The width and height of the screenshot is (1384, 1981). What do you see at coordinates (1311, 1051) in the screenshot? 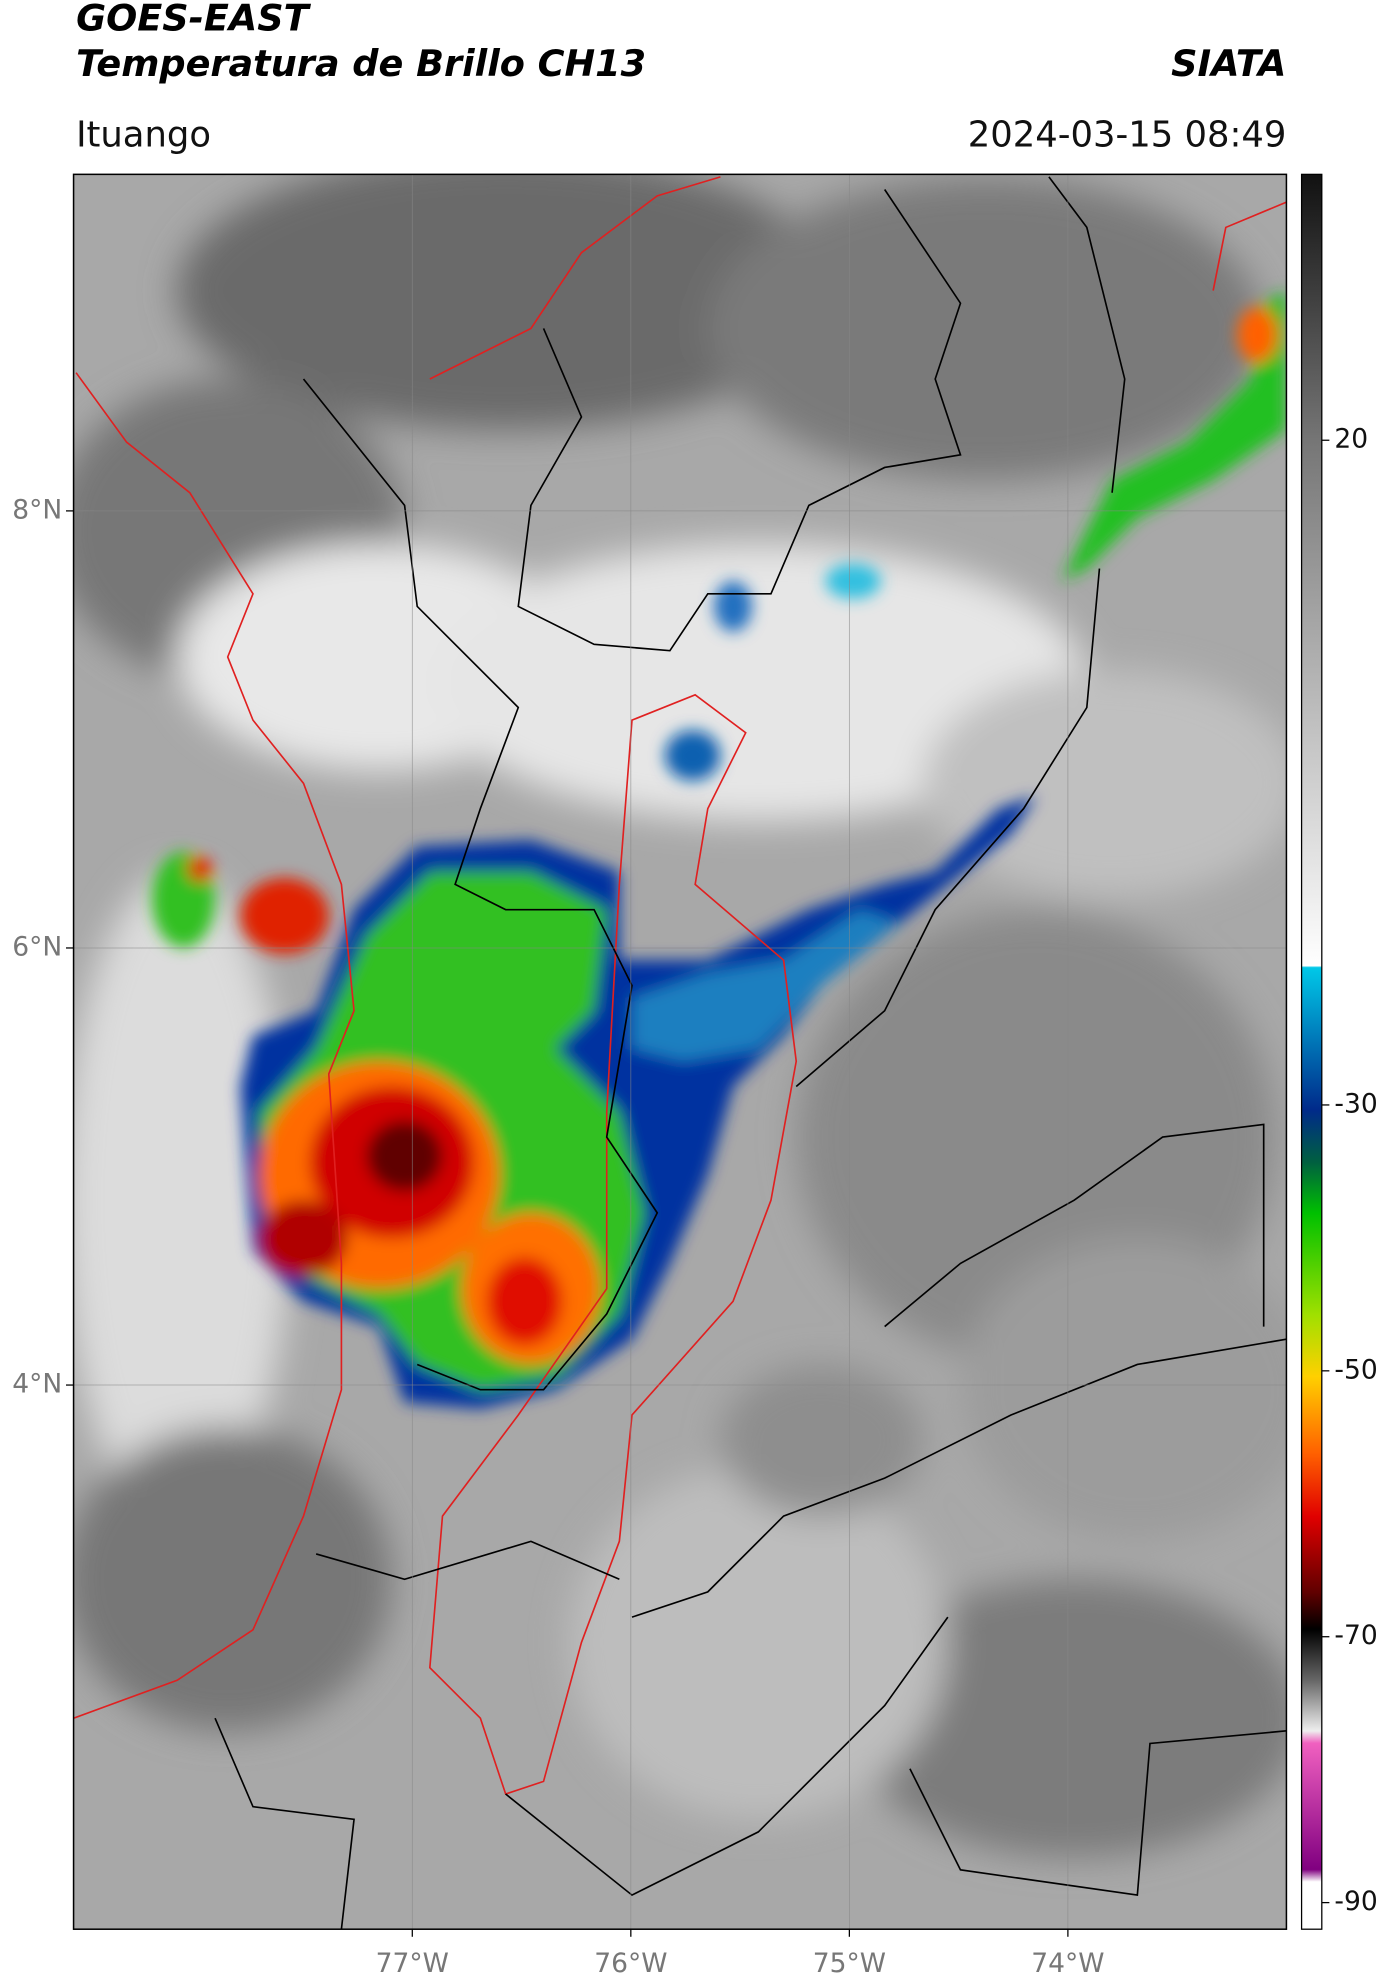
I see `colorbar` at bounding box center [1311, 1051].